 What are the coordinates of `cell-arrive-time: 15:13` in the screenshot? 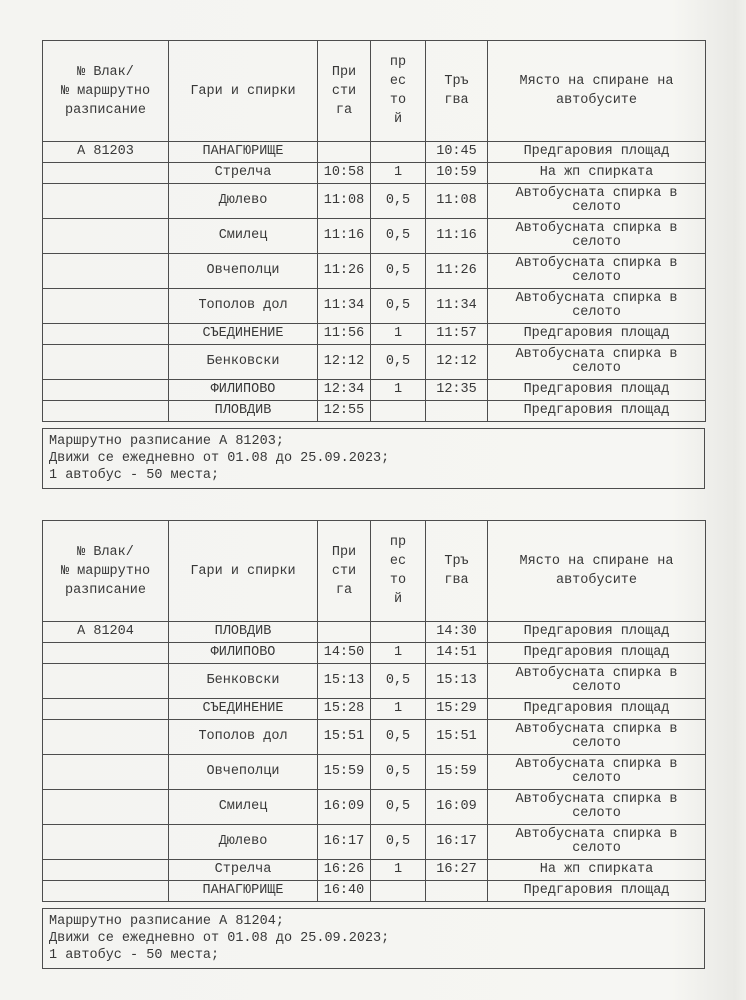 It's located at (344, 681).